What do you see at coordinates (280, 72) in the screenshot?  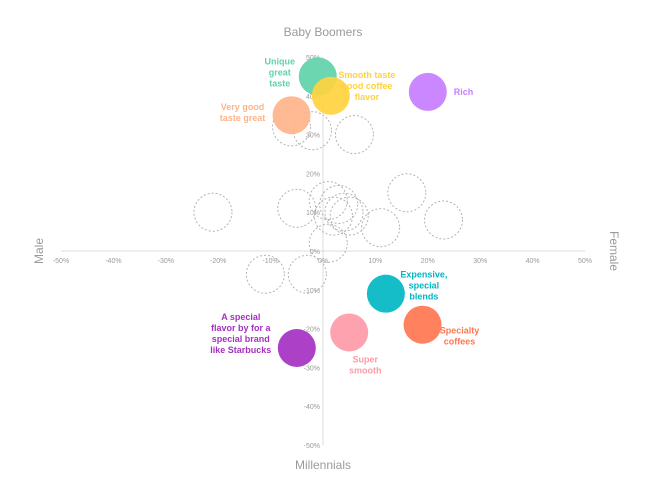 I see `bubble-label: Unique great taste` at bounding box center [280, 72].